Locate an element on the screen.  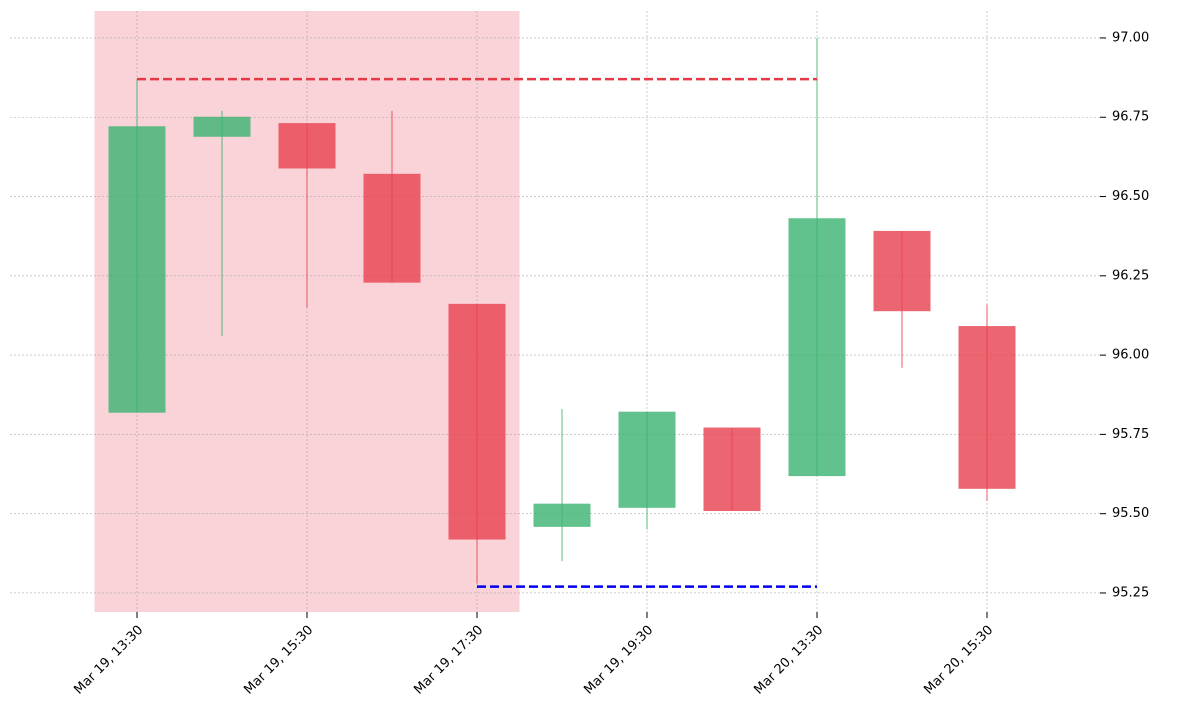
y-tick-label: 96.50 is located at coordinates (1130, 196).